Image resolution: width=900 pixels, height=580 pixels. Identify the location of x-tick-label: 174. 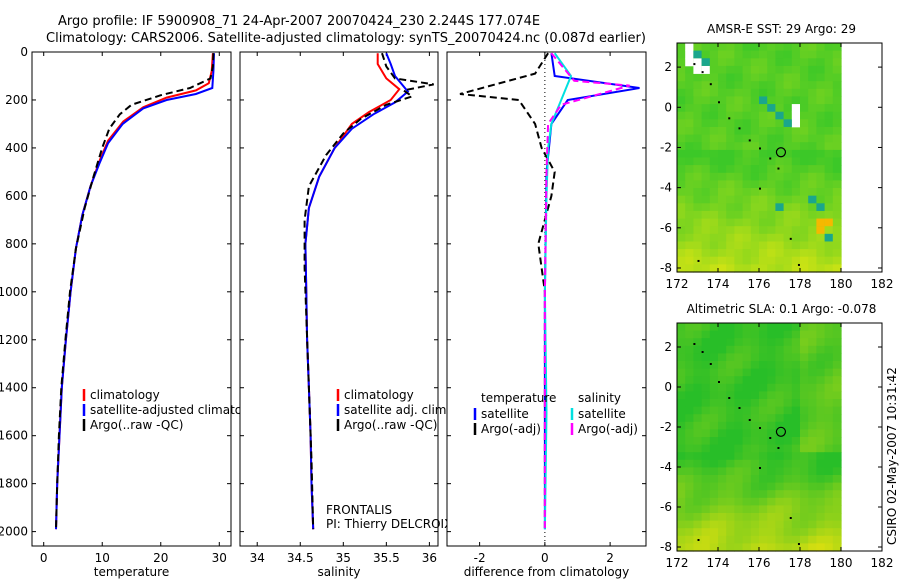
(718, 284).